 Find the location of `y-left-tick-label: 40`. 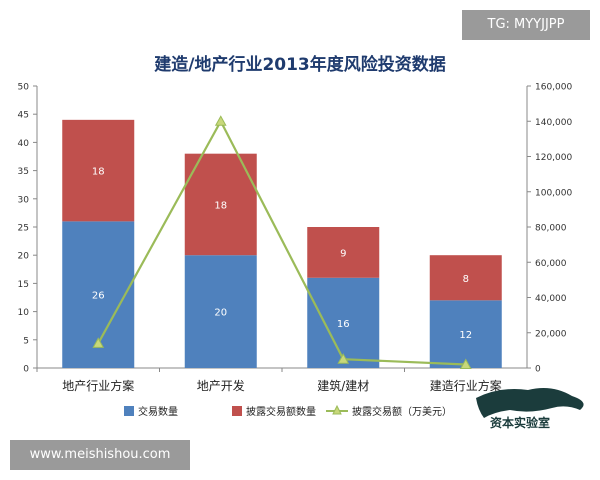

y-left-tick-label: 40 is located at coordinates (24, 144).